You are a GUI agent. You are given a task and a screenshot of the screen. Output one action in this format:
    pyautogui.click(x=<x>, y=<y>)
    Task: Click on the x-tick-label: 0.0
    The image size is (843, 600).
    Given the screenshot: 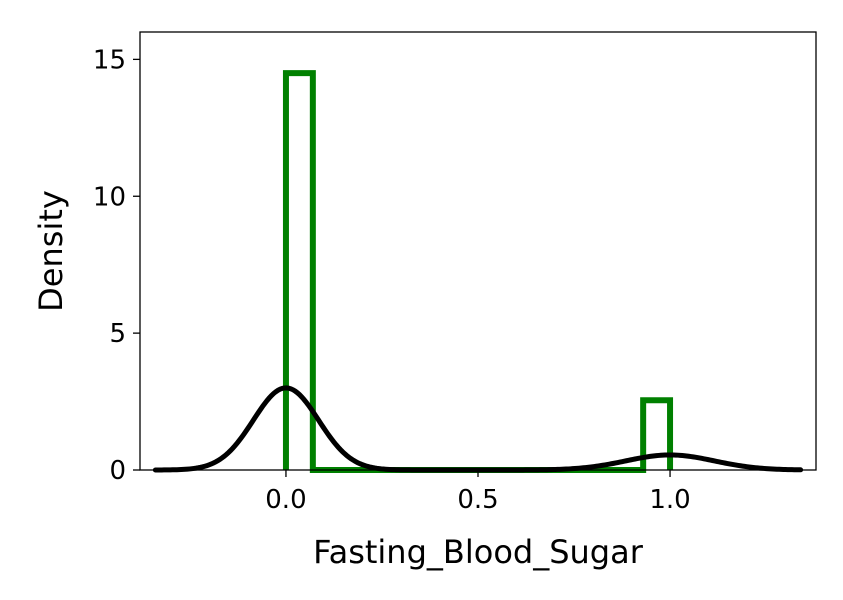 What is the action you would take?
    pyautogui.click(x=285, y=500)
    